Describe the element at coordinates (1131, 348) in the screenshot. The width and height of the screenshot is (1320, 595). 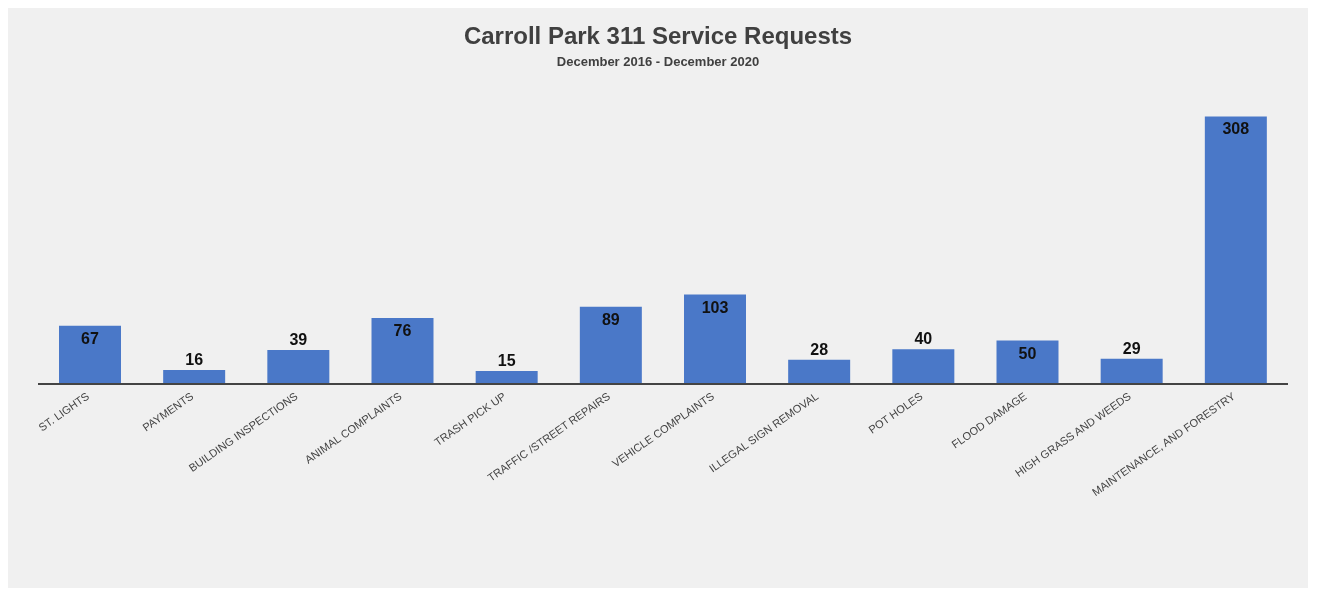
I see `data-label: 29` at that location.